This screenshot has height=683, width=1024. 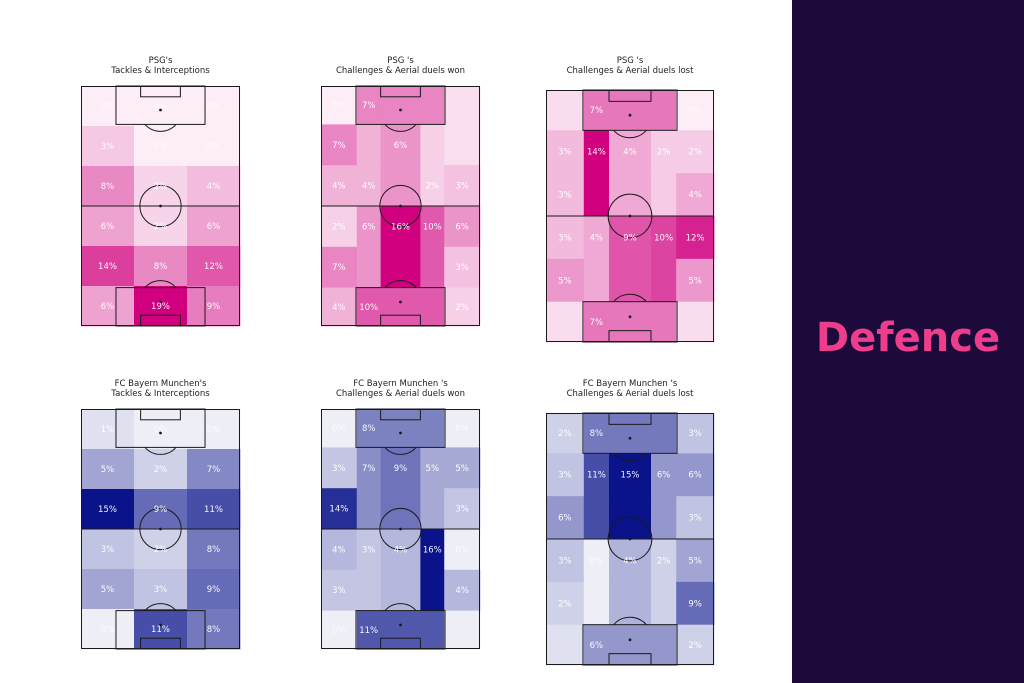 I want to click on side-title: Defence, so click(x=908, y=338).